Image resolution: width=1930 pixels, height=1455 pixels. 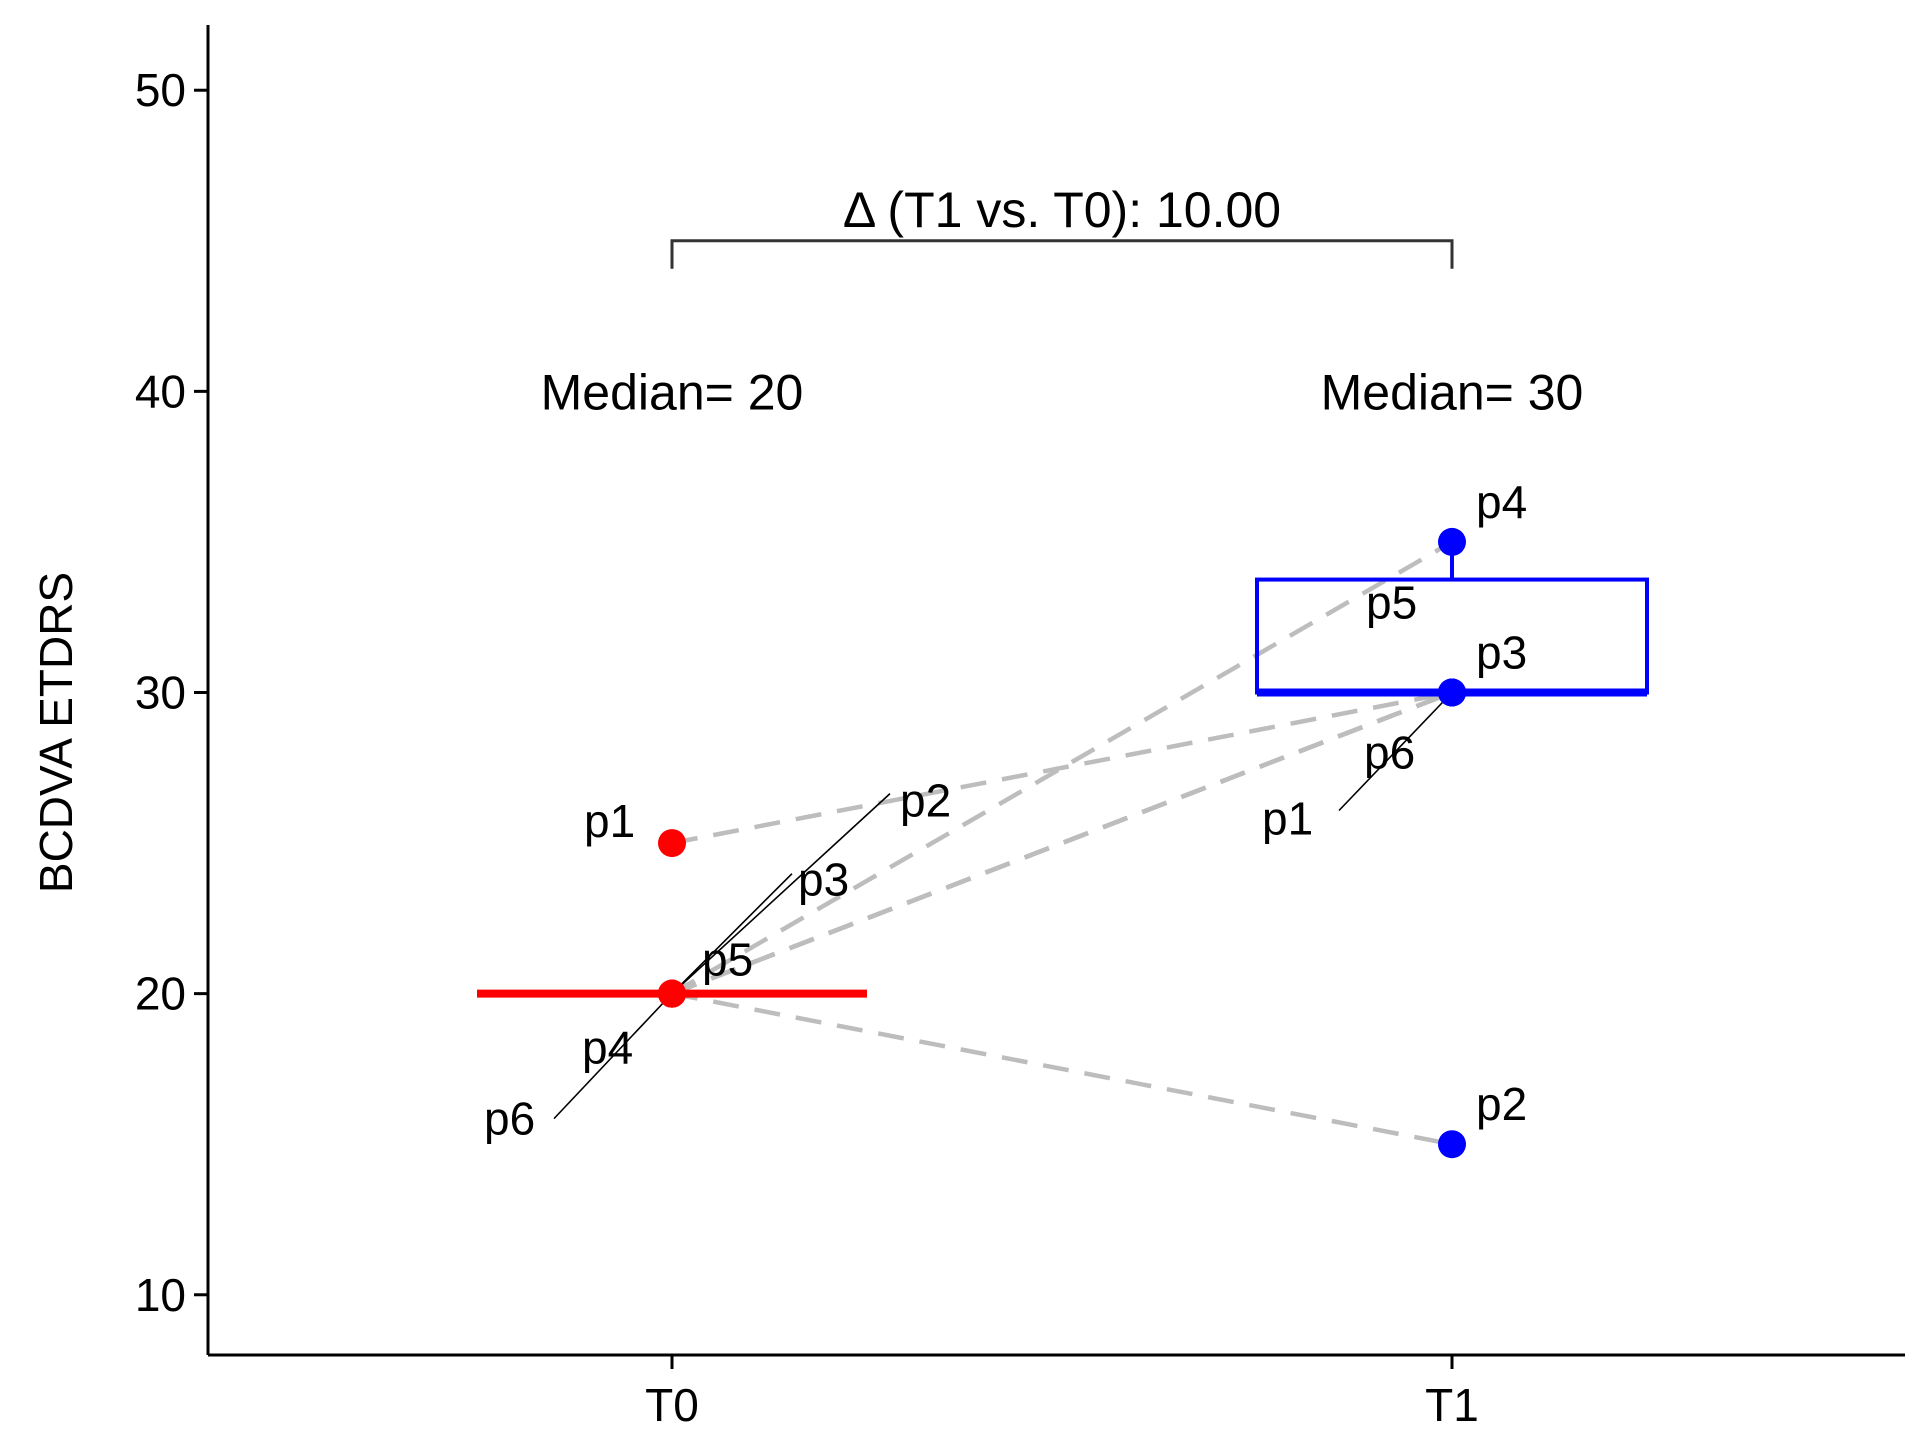 What do you see at coordinates (160, 1295) in the screenshot?
I see `y-tick-label: 10` at bounding box center [160, 1295].